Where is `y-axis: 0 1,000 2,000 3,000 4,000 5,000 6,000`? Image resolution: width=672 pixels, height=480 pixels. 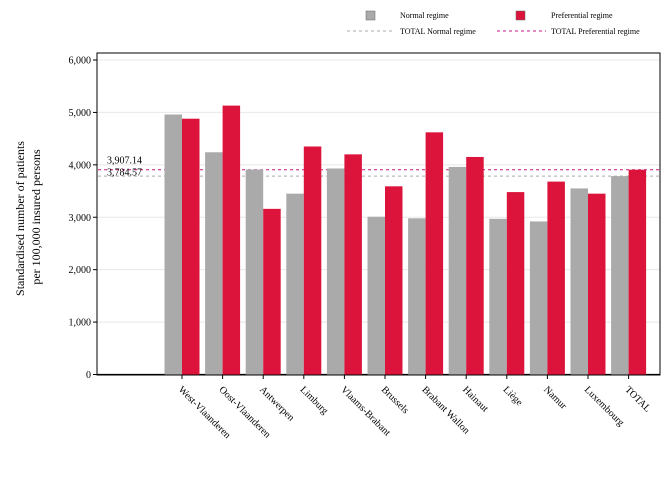 y-axis: 0 1,000 2,000 3,000 4,000 5,000 6,000 is located at coordinates (83, 218).